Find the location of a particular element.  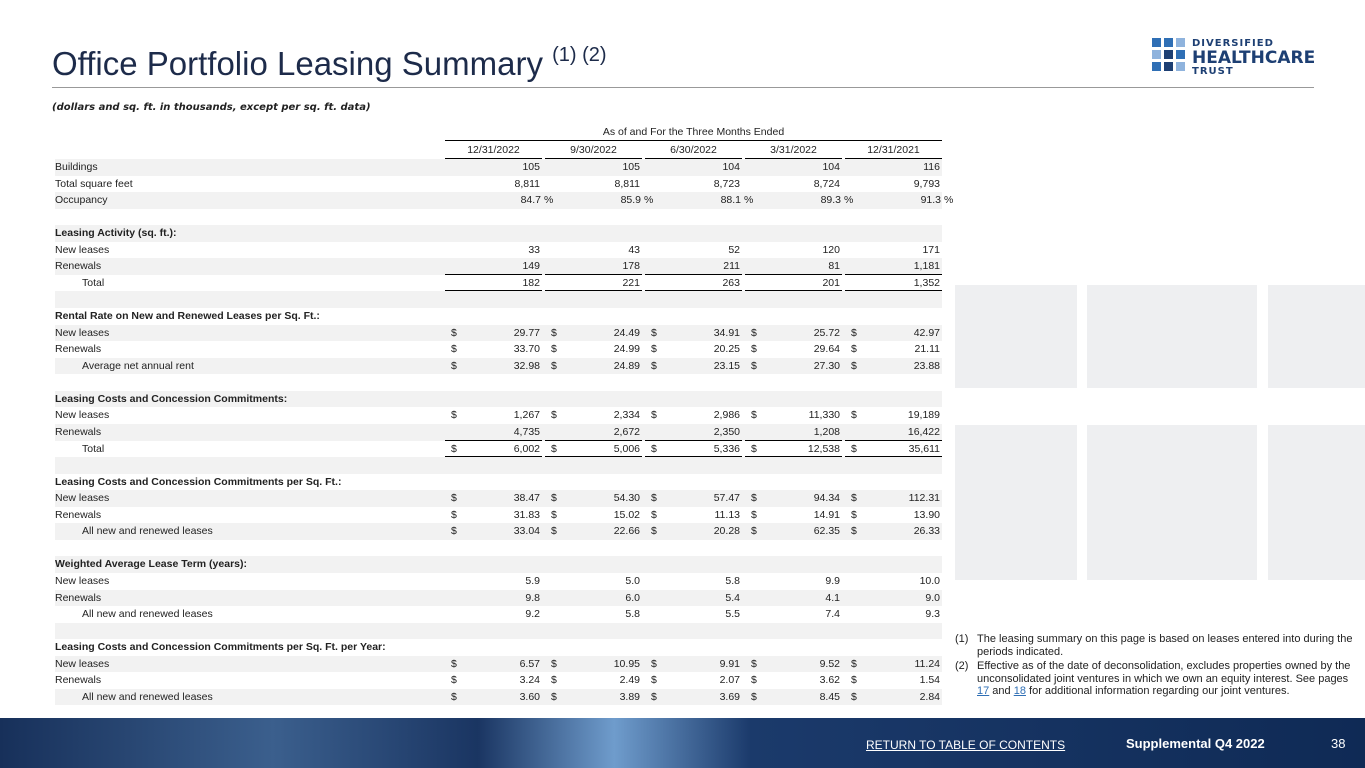

cell-value: 9.52 is located at coordinates (829, 663).